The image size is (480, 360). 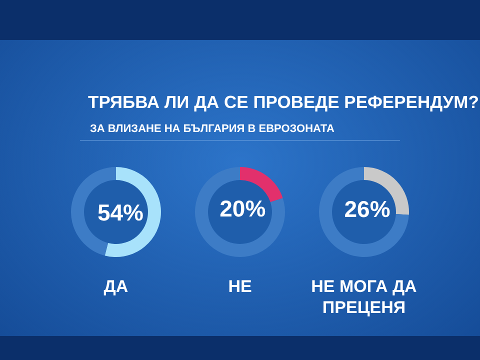 What do you see at coordinates (283, 102) in the screenshot?
I see `text: ТРЯБВА ЛИ ДА СЕ ПРОВЕДЕ РЕФЕРЕНДУМ?` at bounding box center [283, 102].